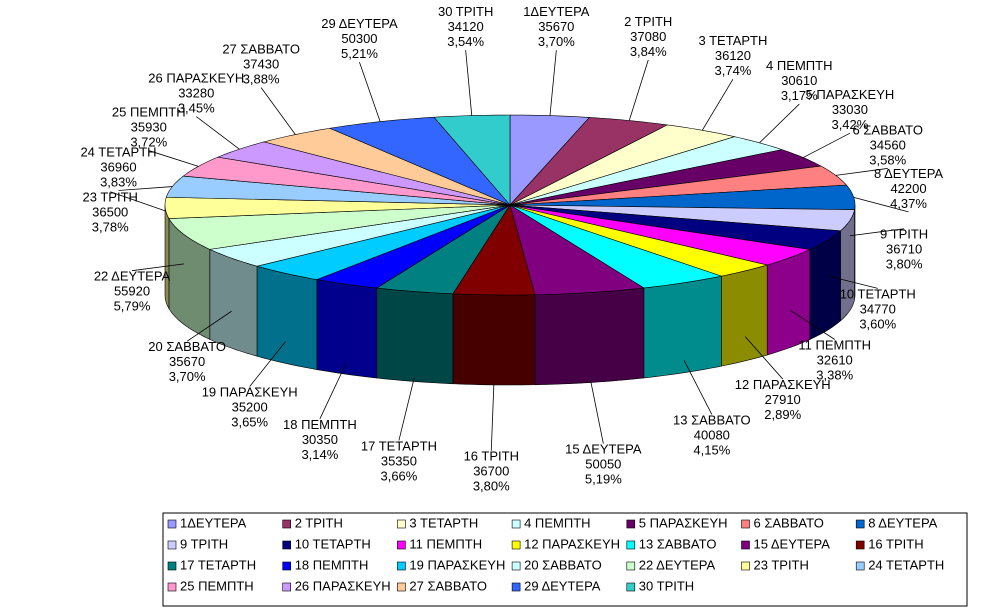 Image resolution: width=999 pixels, height=615 pixels. I want to click on legend-label: 3 ΤΕΤΑΡΤΗ, so click(443, 522).